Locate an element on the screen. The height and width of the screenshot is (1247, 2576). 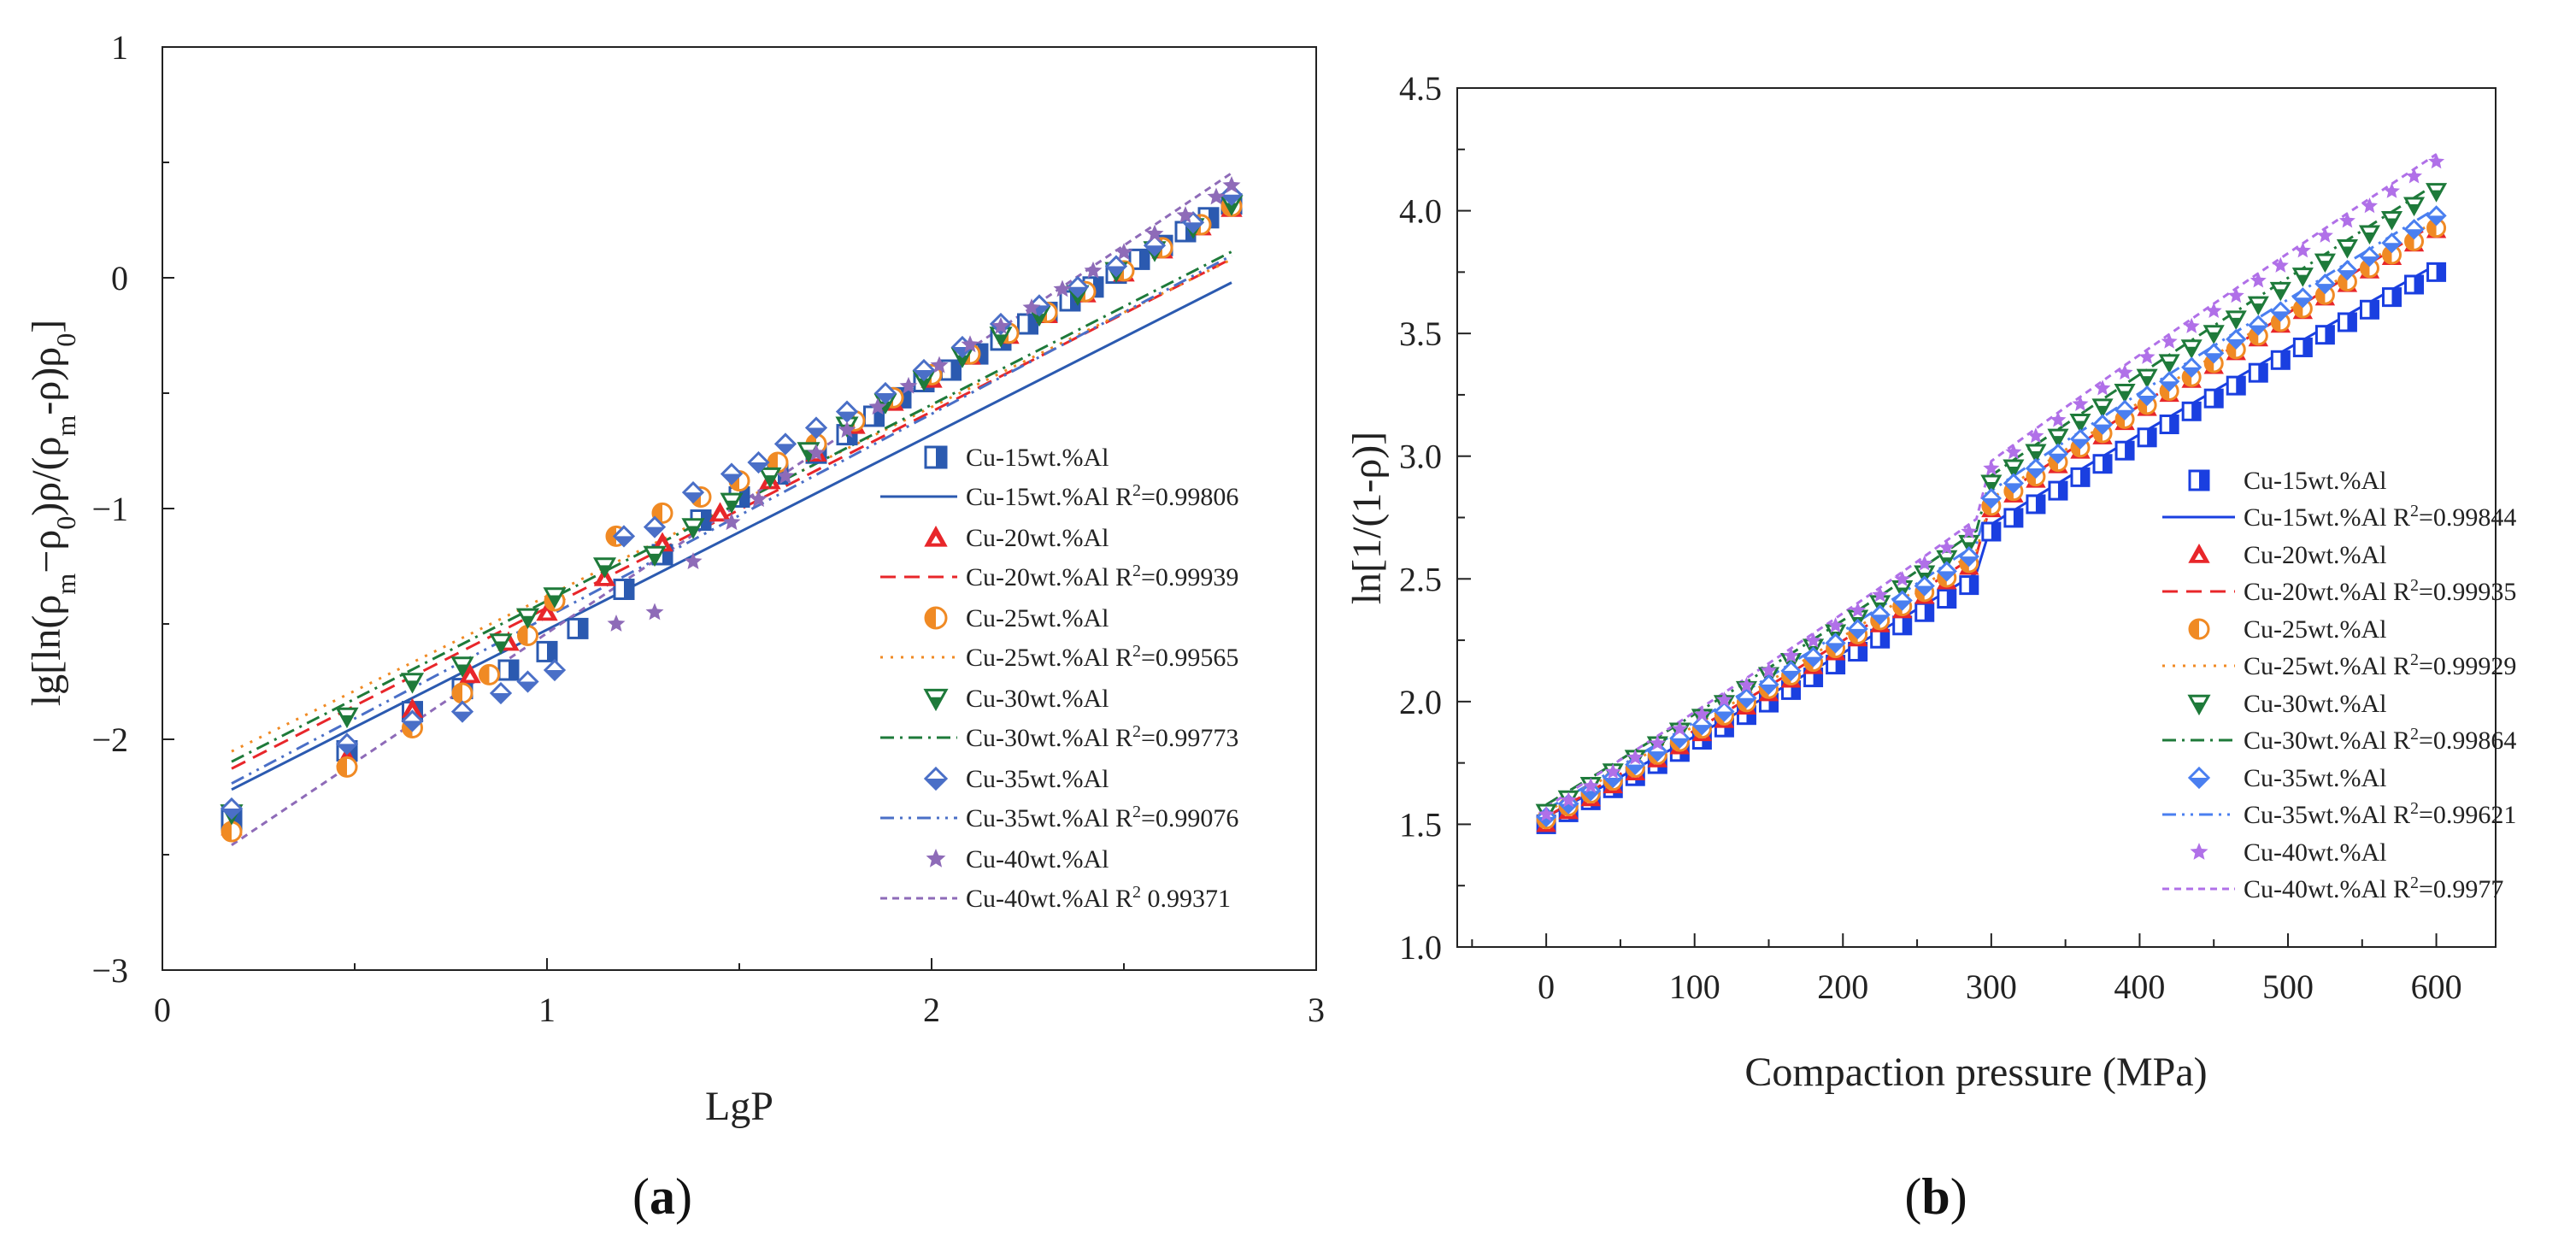
chart-b-y-tick-label: 3.0 is located at coordinates (1420, 457).